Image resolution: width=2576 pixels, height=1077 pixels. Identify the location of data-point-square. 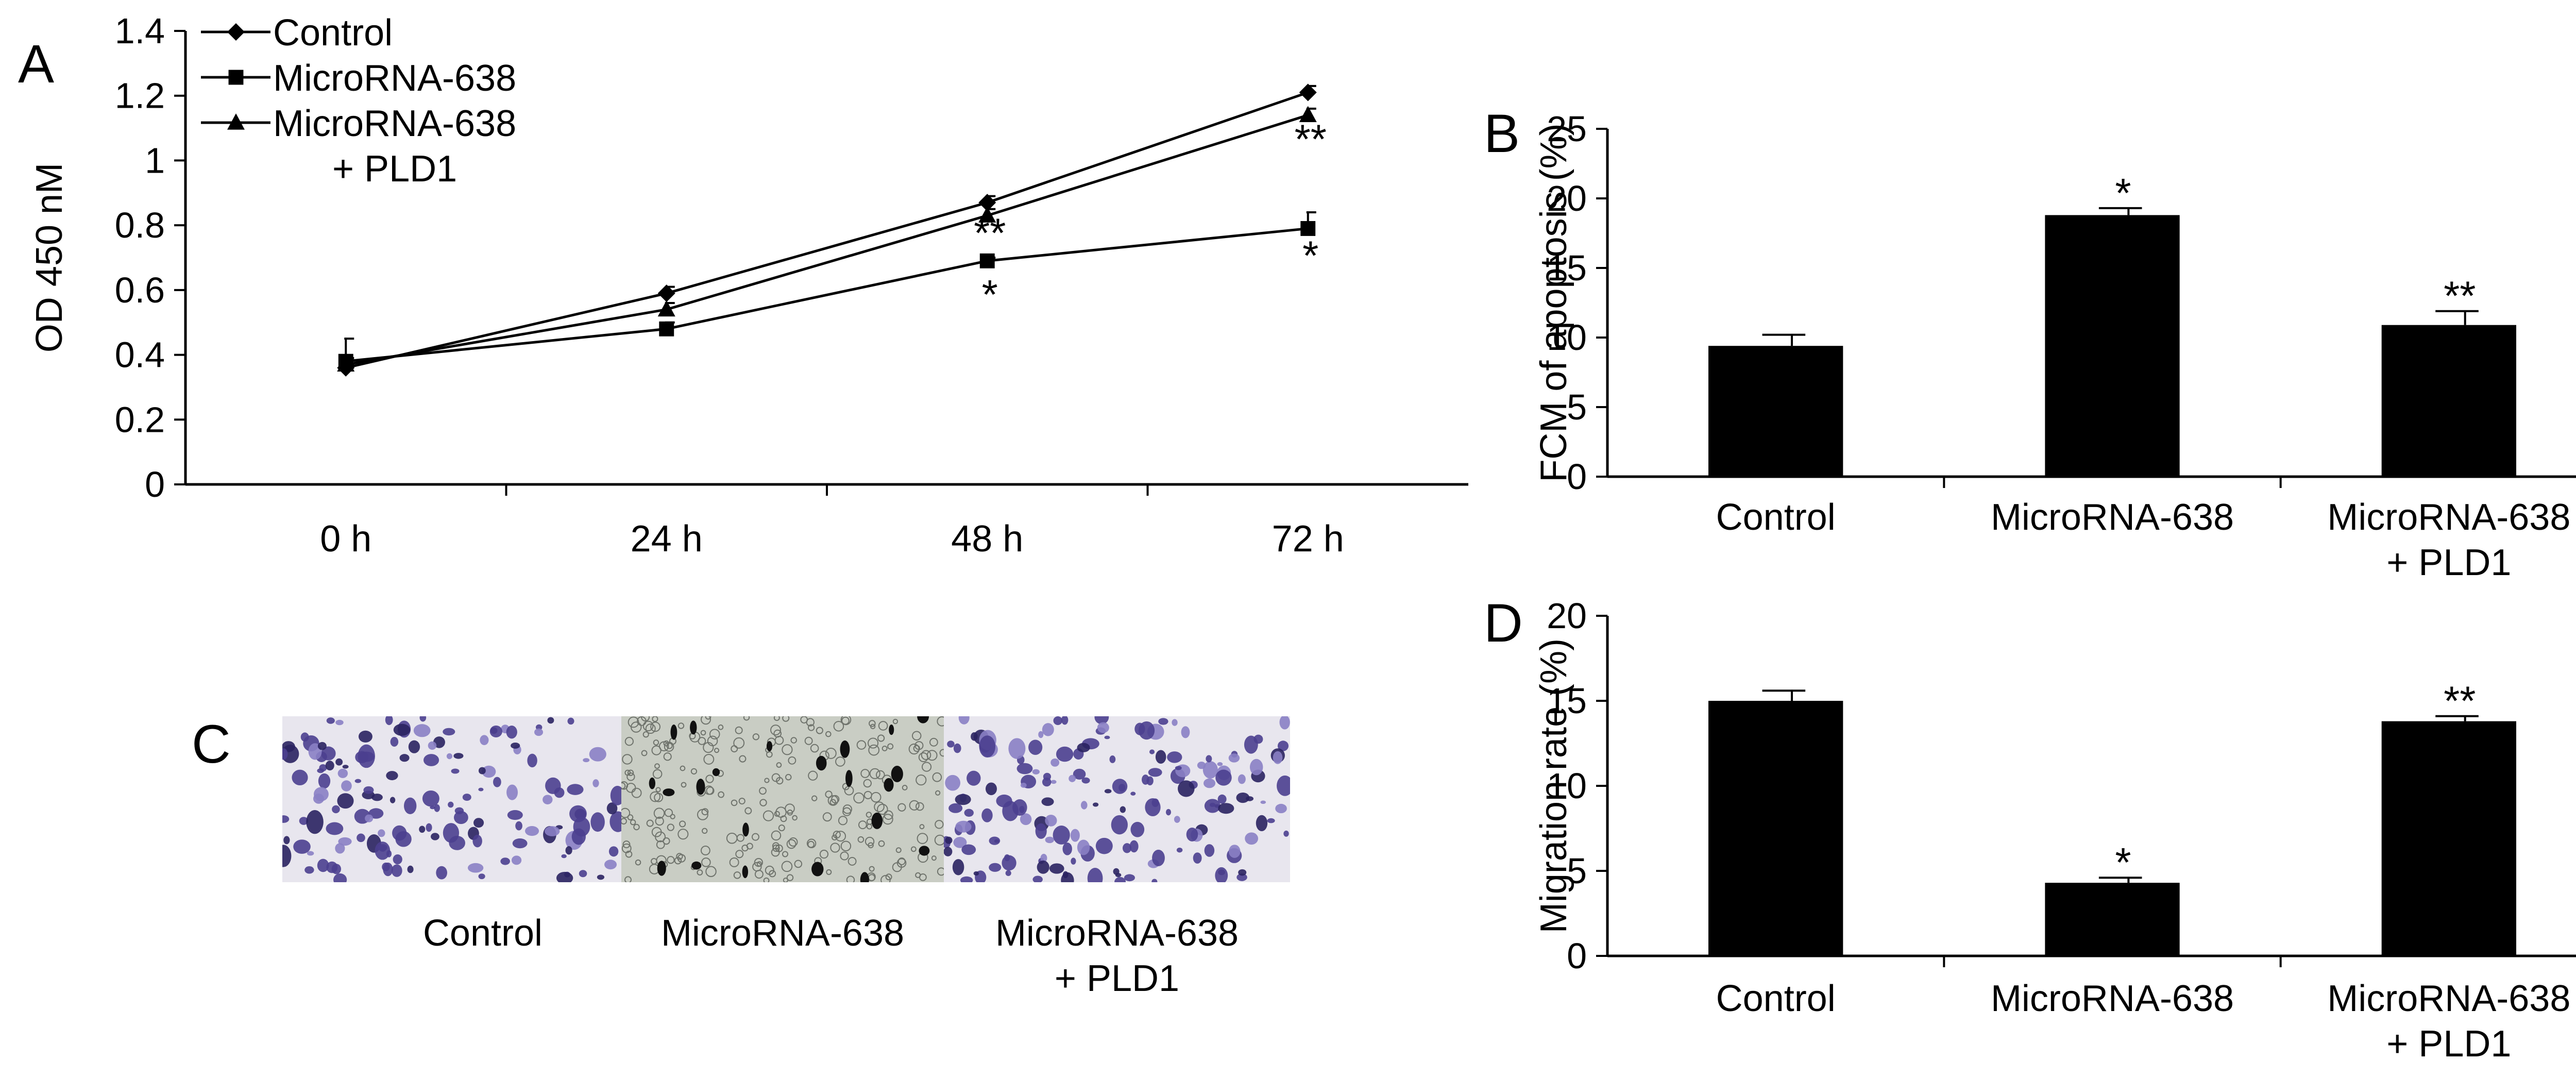
(1308, 228).